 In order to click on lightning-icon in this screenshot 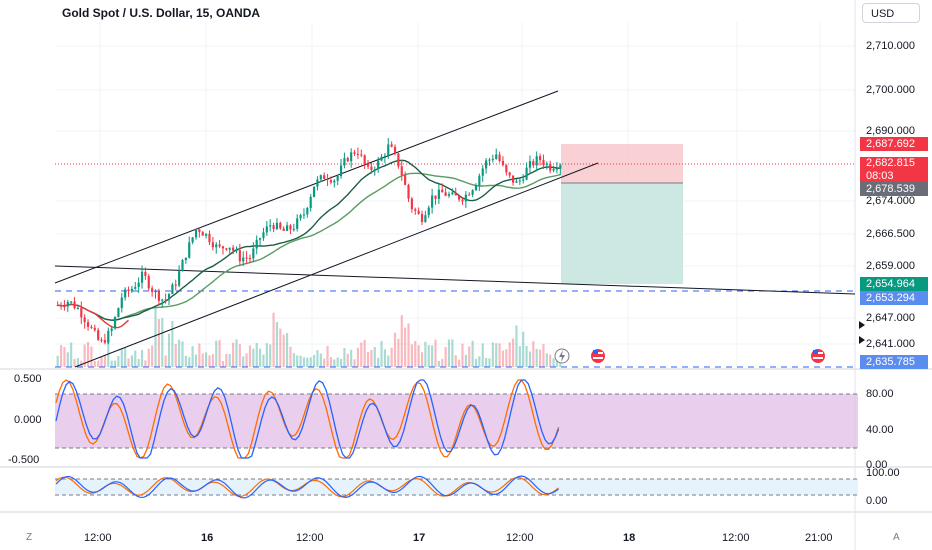, I will do `click(562, 356)`.